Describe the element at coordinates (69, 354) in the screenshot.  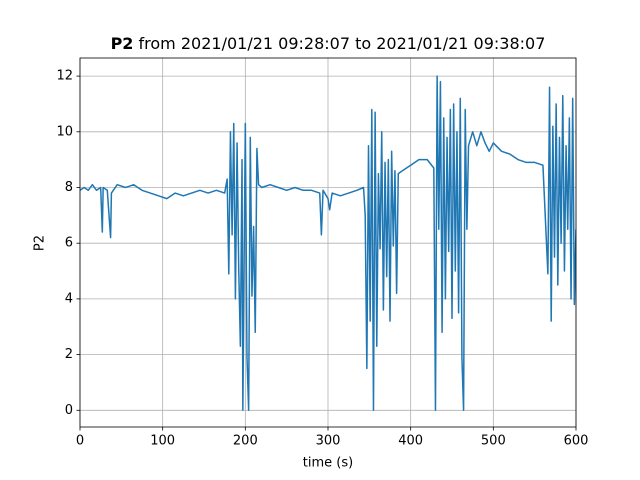
I see `y-tick-label: 2` at that location.